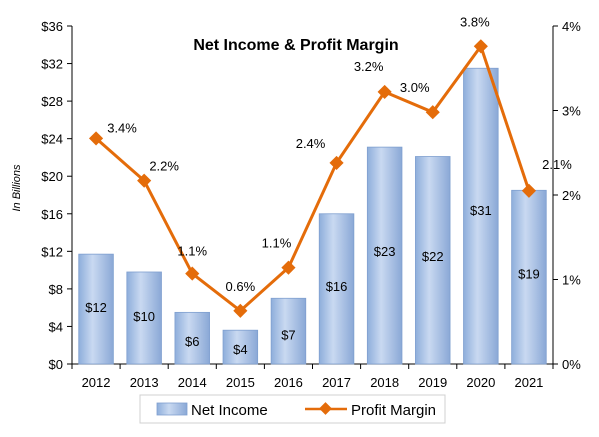 This screenshot has height=437, width=599. I want to click on bar-label-2018: $23, so click(385, 251).